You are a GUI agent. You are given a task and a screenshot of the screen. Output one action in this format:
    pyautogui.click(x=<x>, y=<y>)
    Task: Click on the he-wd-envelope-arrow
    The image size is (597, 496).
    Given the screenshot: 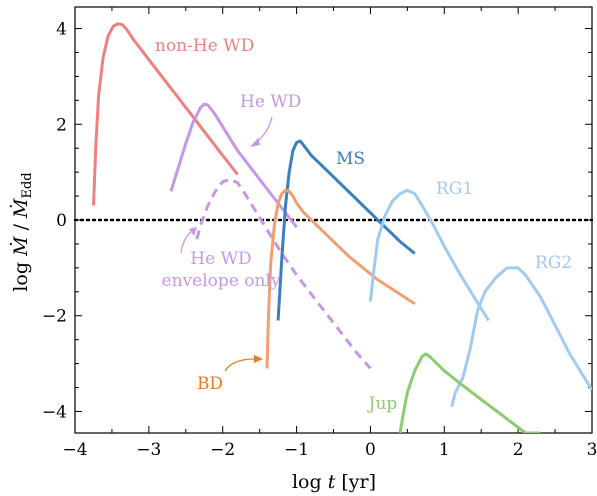 What is the action you would take?
    pyautogui.click(x=186, y=242)
    